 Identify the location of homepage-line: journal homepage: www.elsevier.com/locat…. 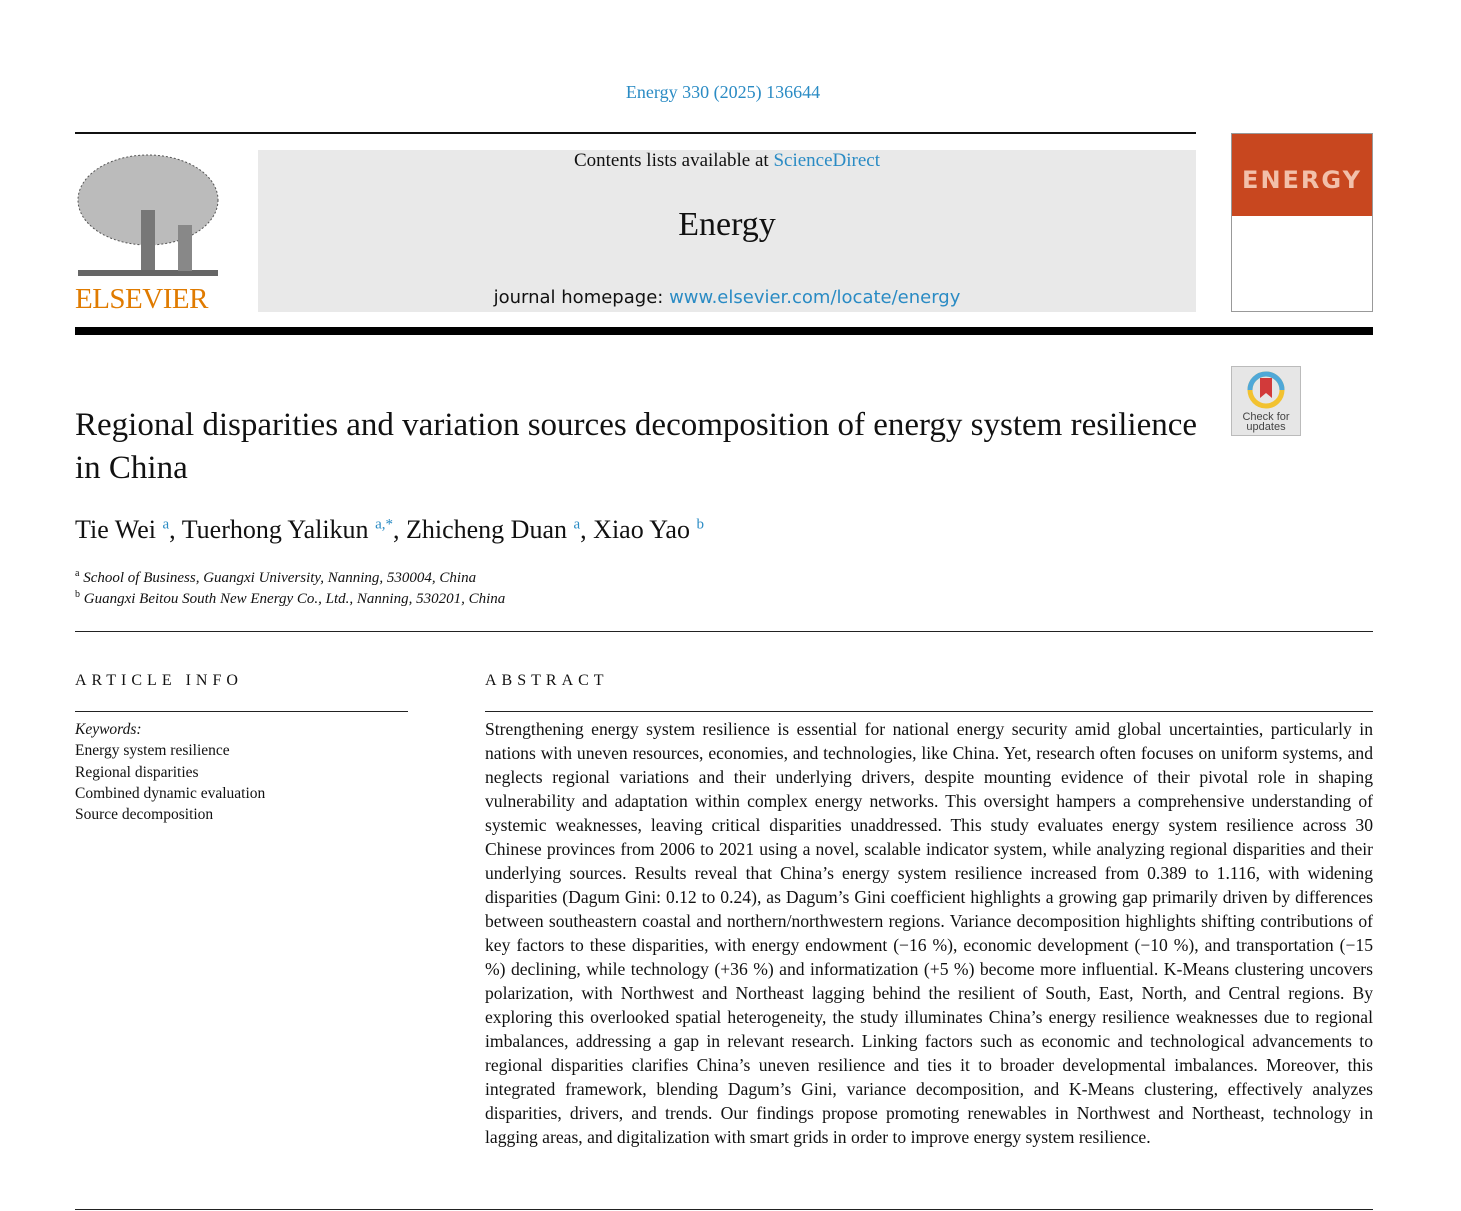
(727, 297).